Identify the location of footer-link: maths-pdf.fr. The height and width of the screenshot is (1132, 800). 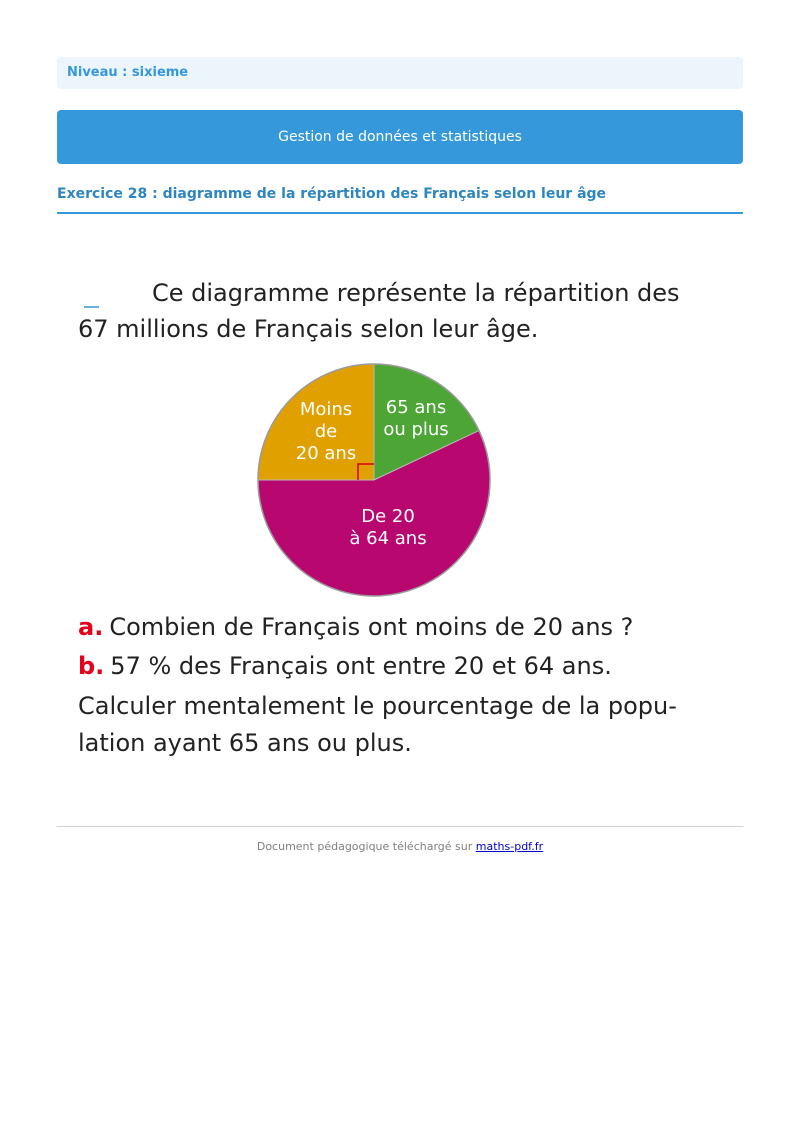
(509, 846).